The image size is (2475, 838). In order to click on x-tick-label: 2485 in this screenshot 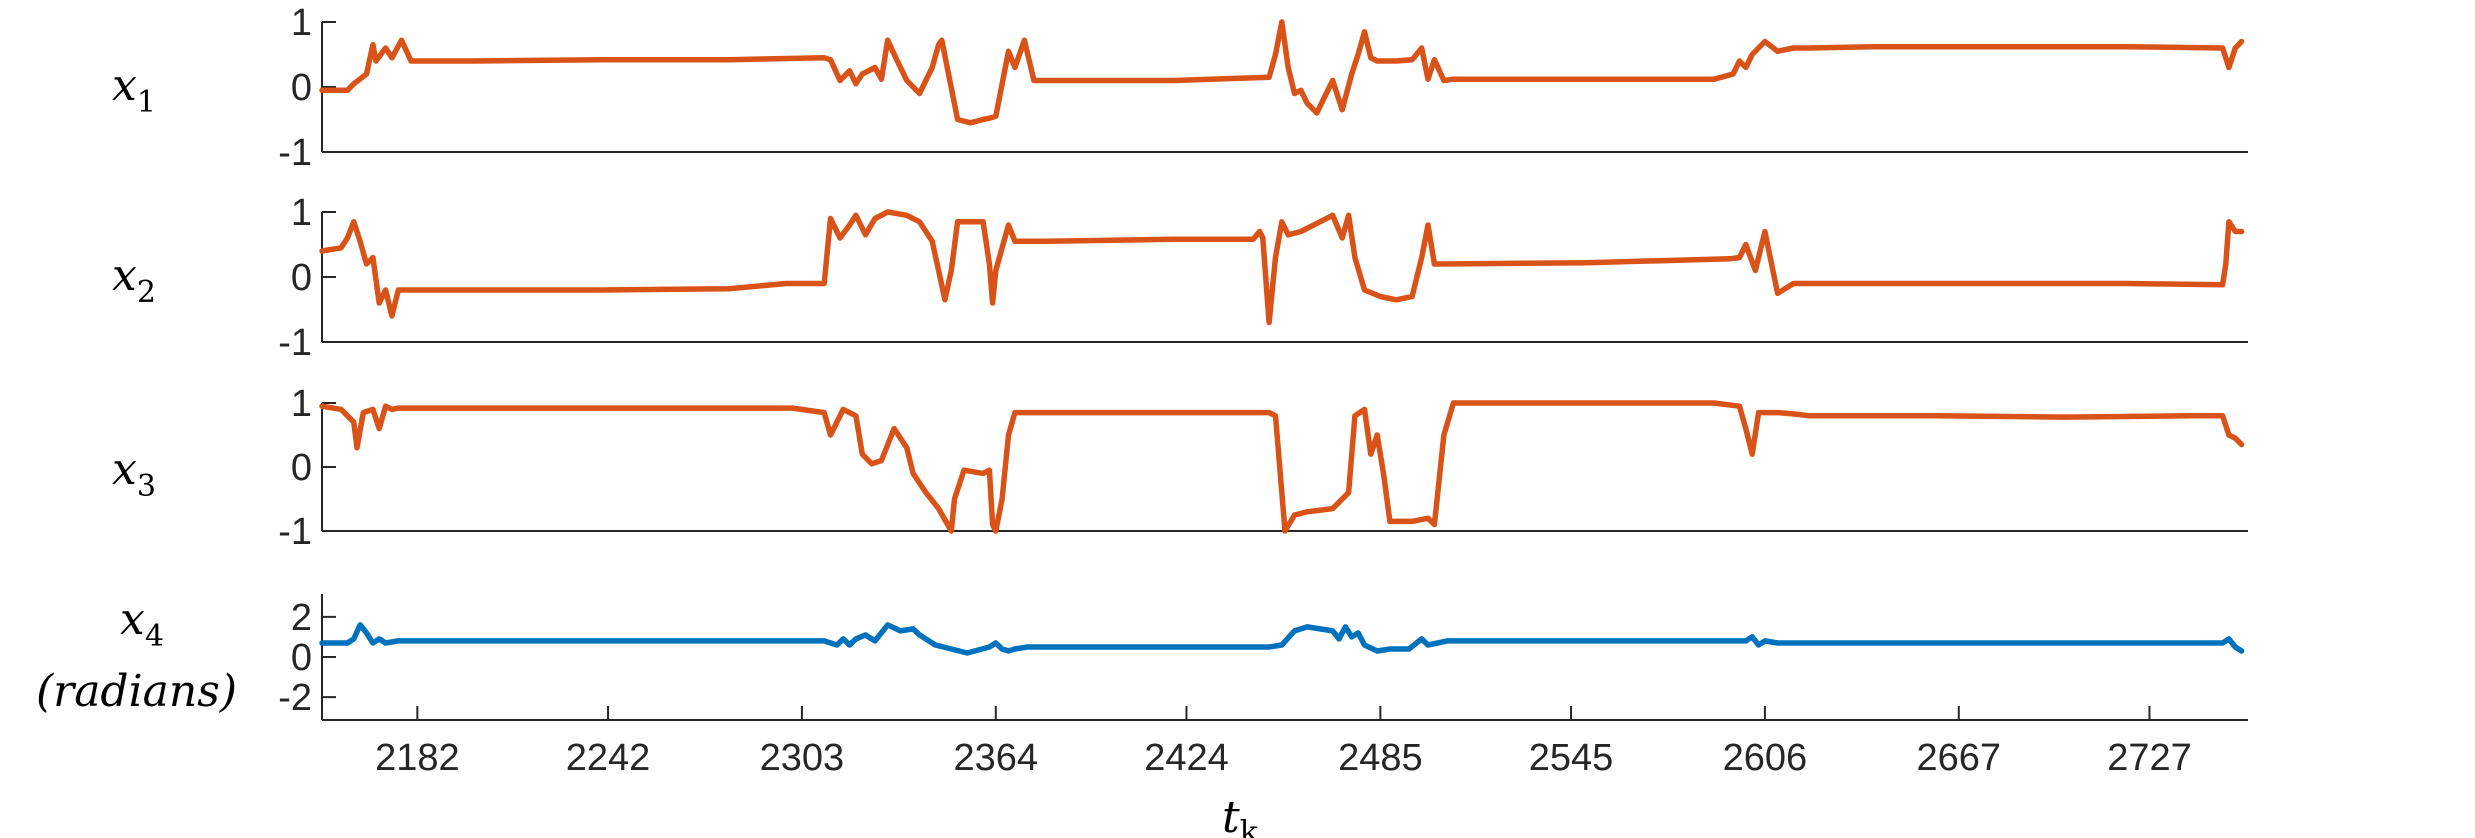, I will do `click(1380, 758)`.